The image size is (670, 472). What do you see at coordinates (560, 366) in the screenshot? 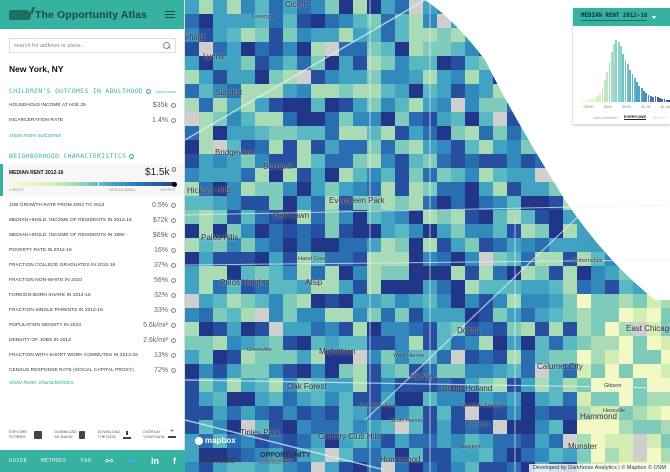
I see `map-place-label: Calumet City` at bounding box center [560, 366].